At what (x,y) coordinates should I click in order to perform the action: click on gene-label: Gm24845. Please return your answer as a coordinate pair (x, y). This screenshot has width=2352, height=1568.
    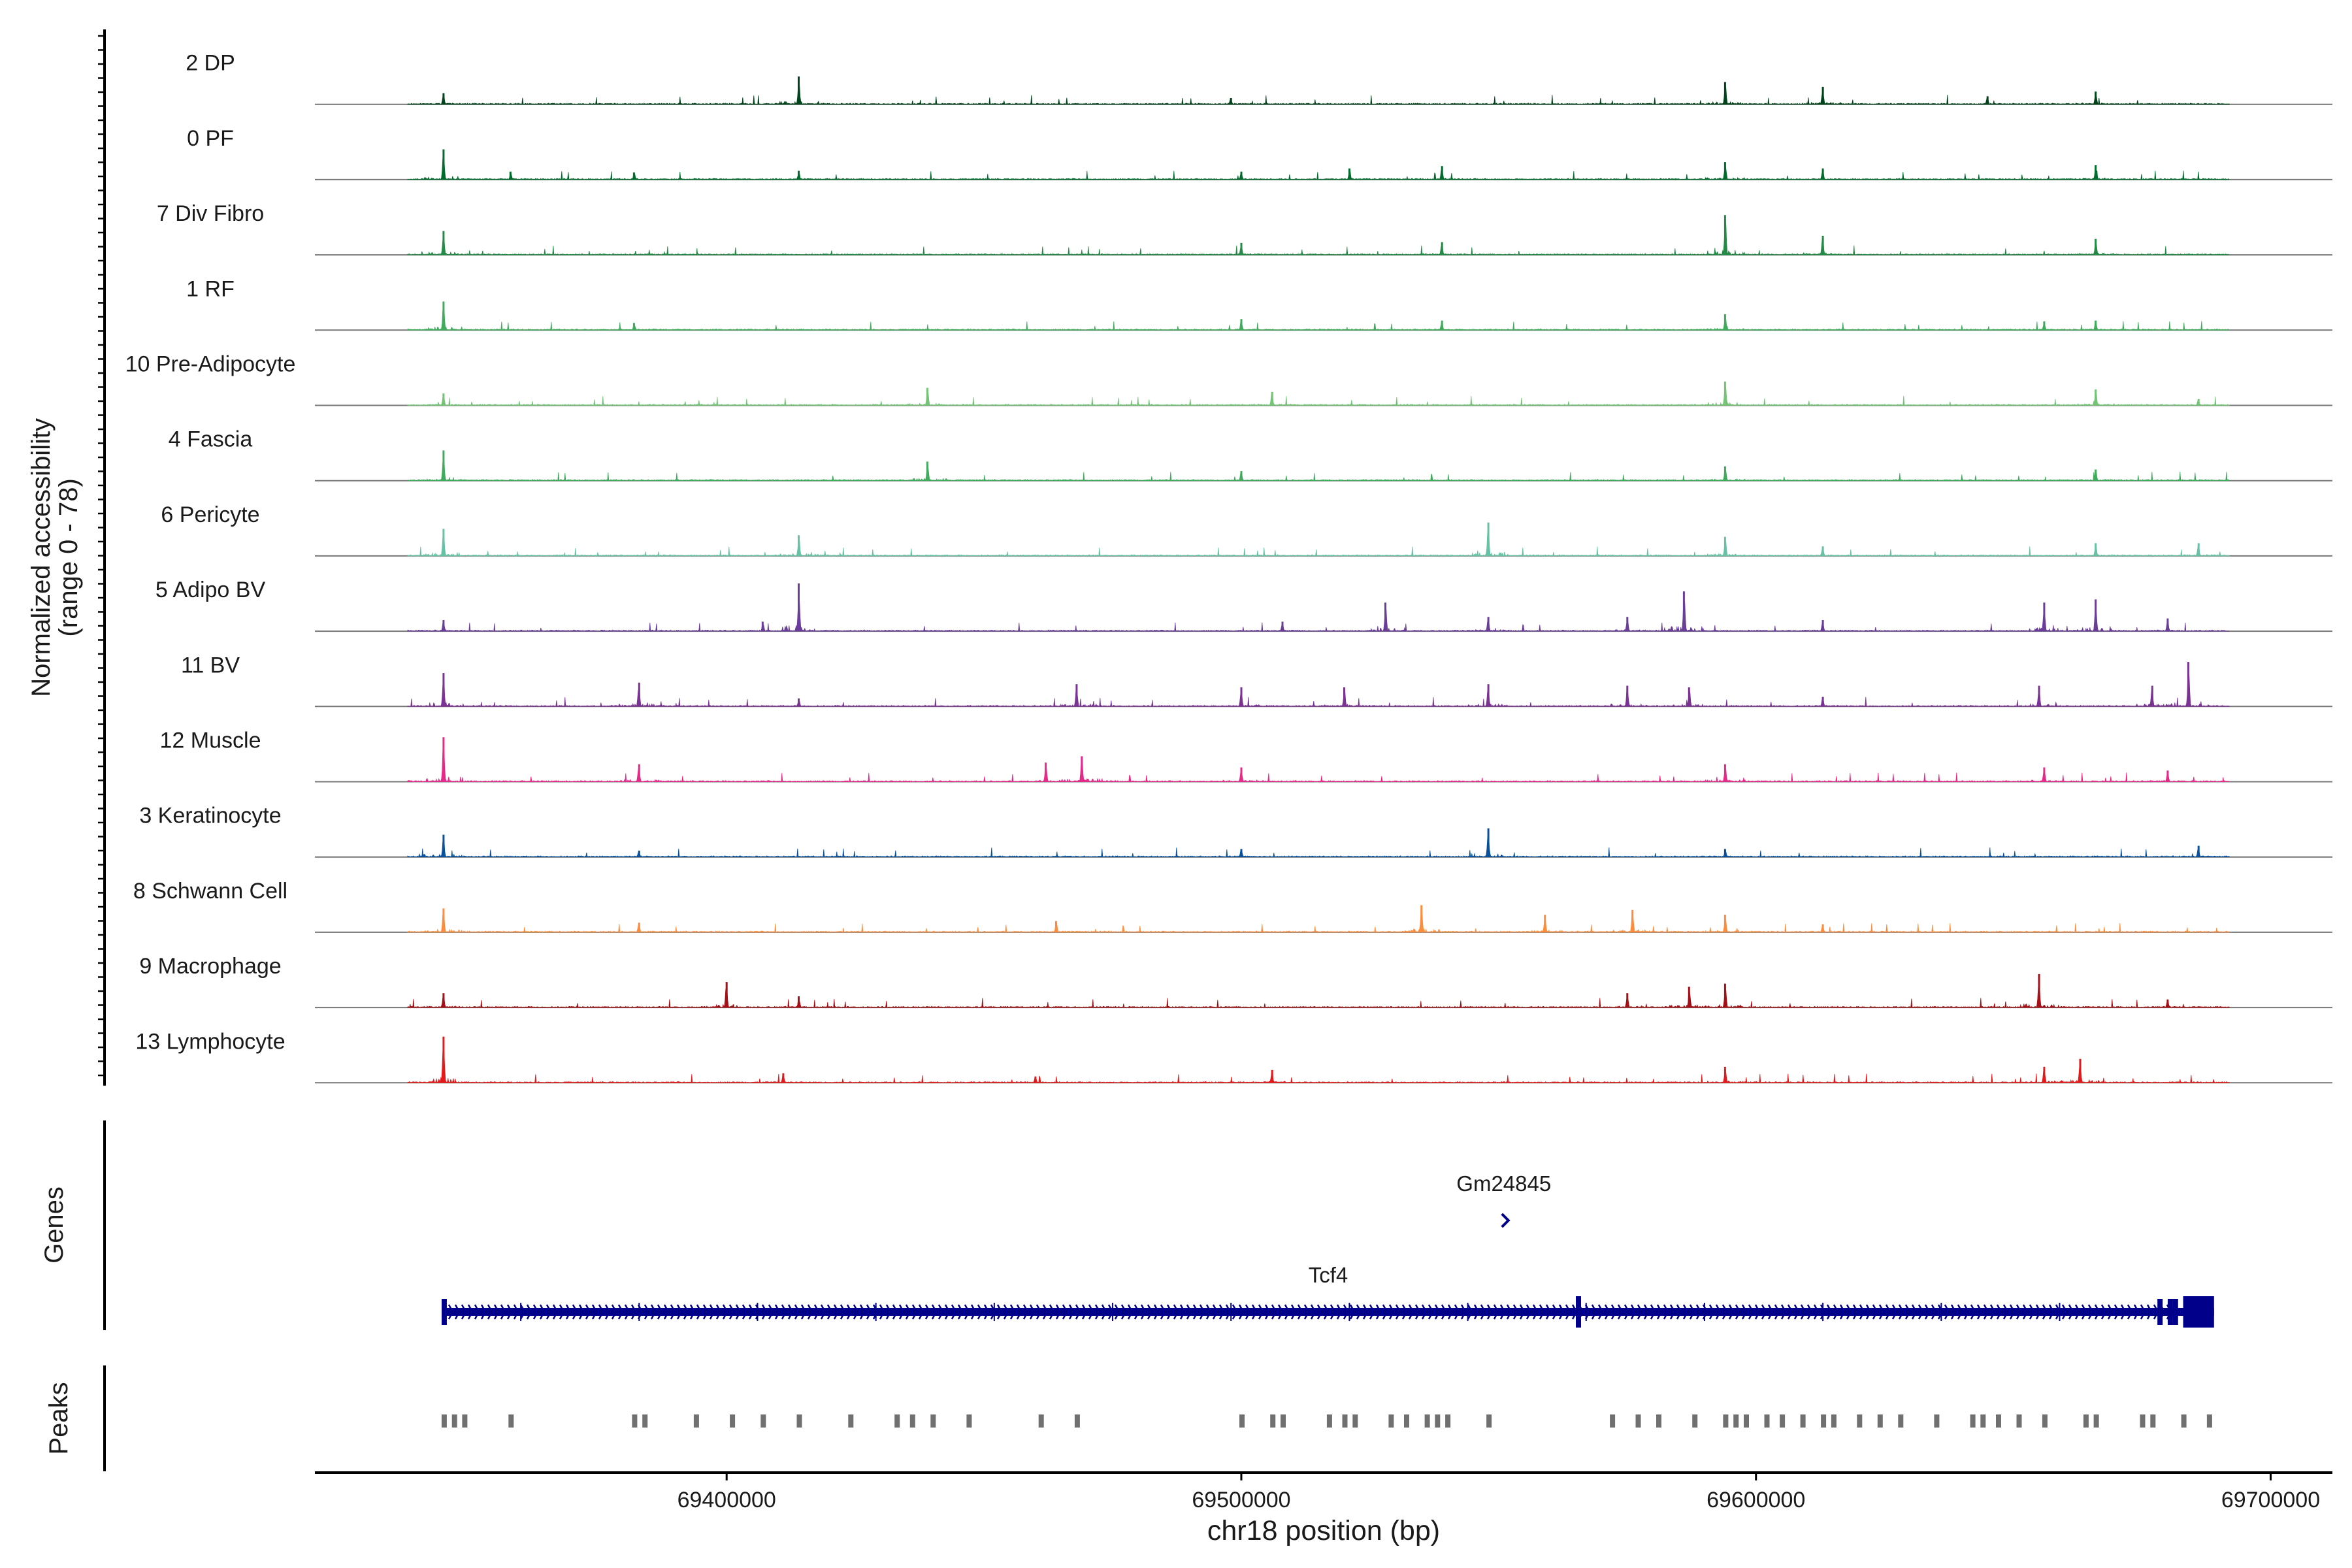
    Looking at the image, I should click on (1503, 1183).